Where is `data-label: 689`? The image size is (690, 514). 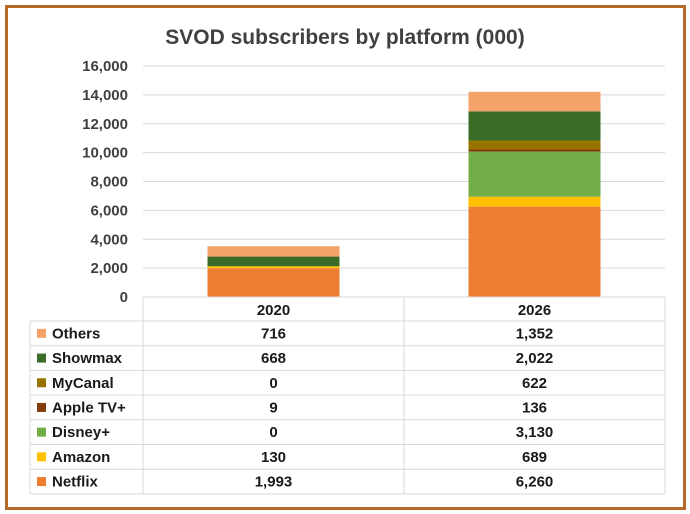 data-label: 689 is located at coordinates (534, 457).